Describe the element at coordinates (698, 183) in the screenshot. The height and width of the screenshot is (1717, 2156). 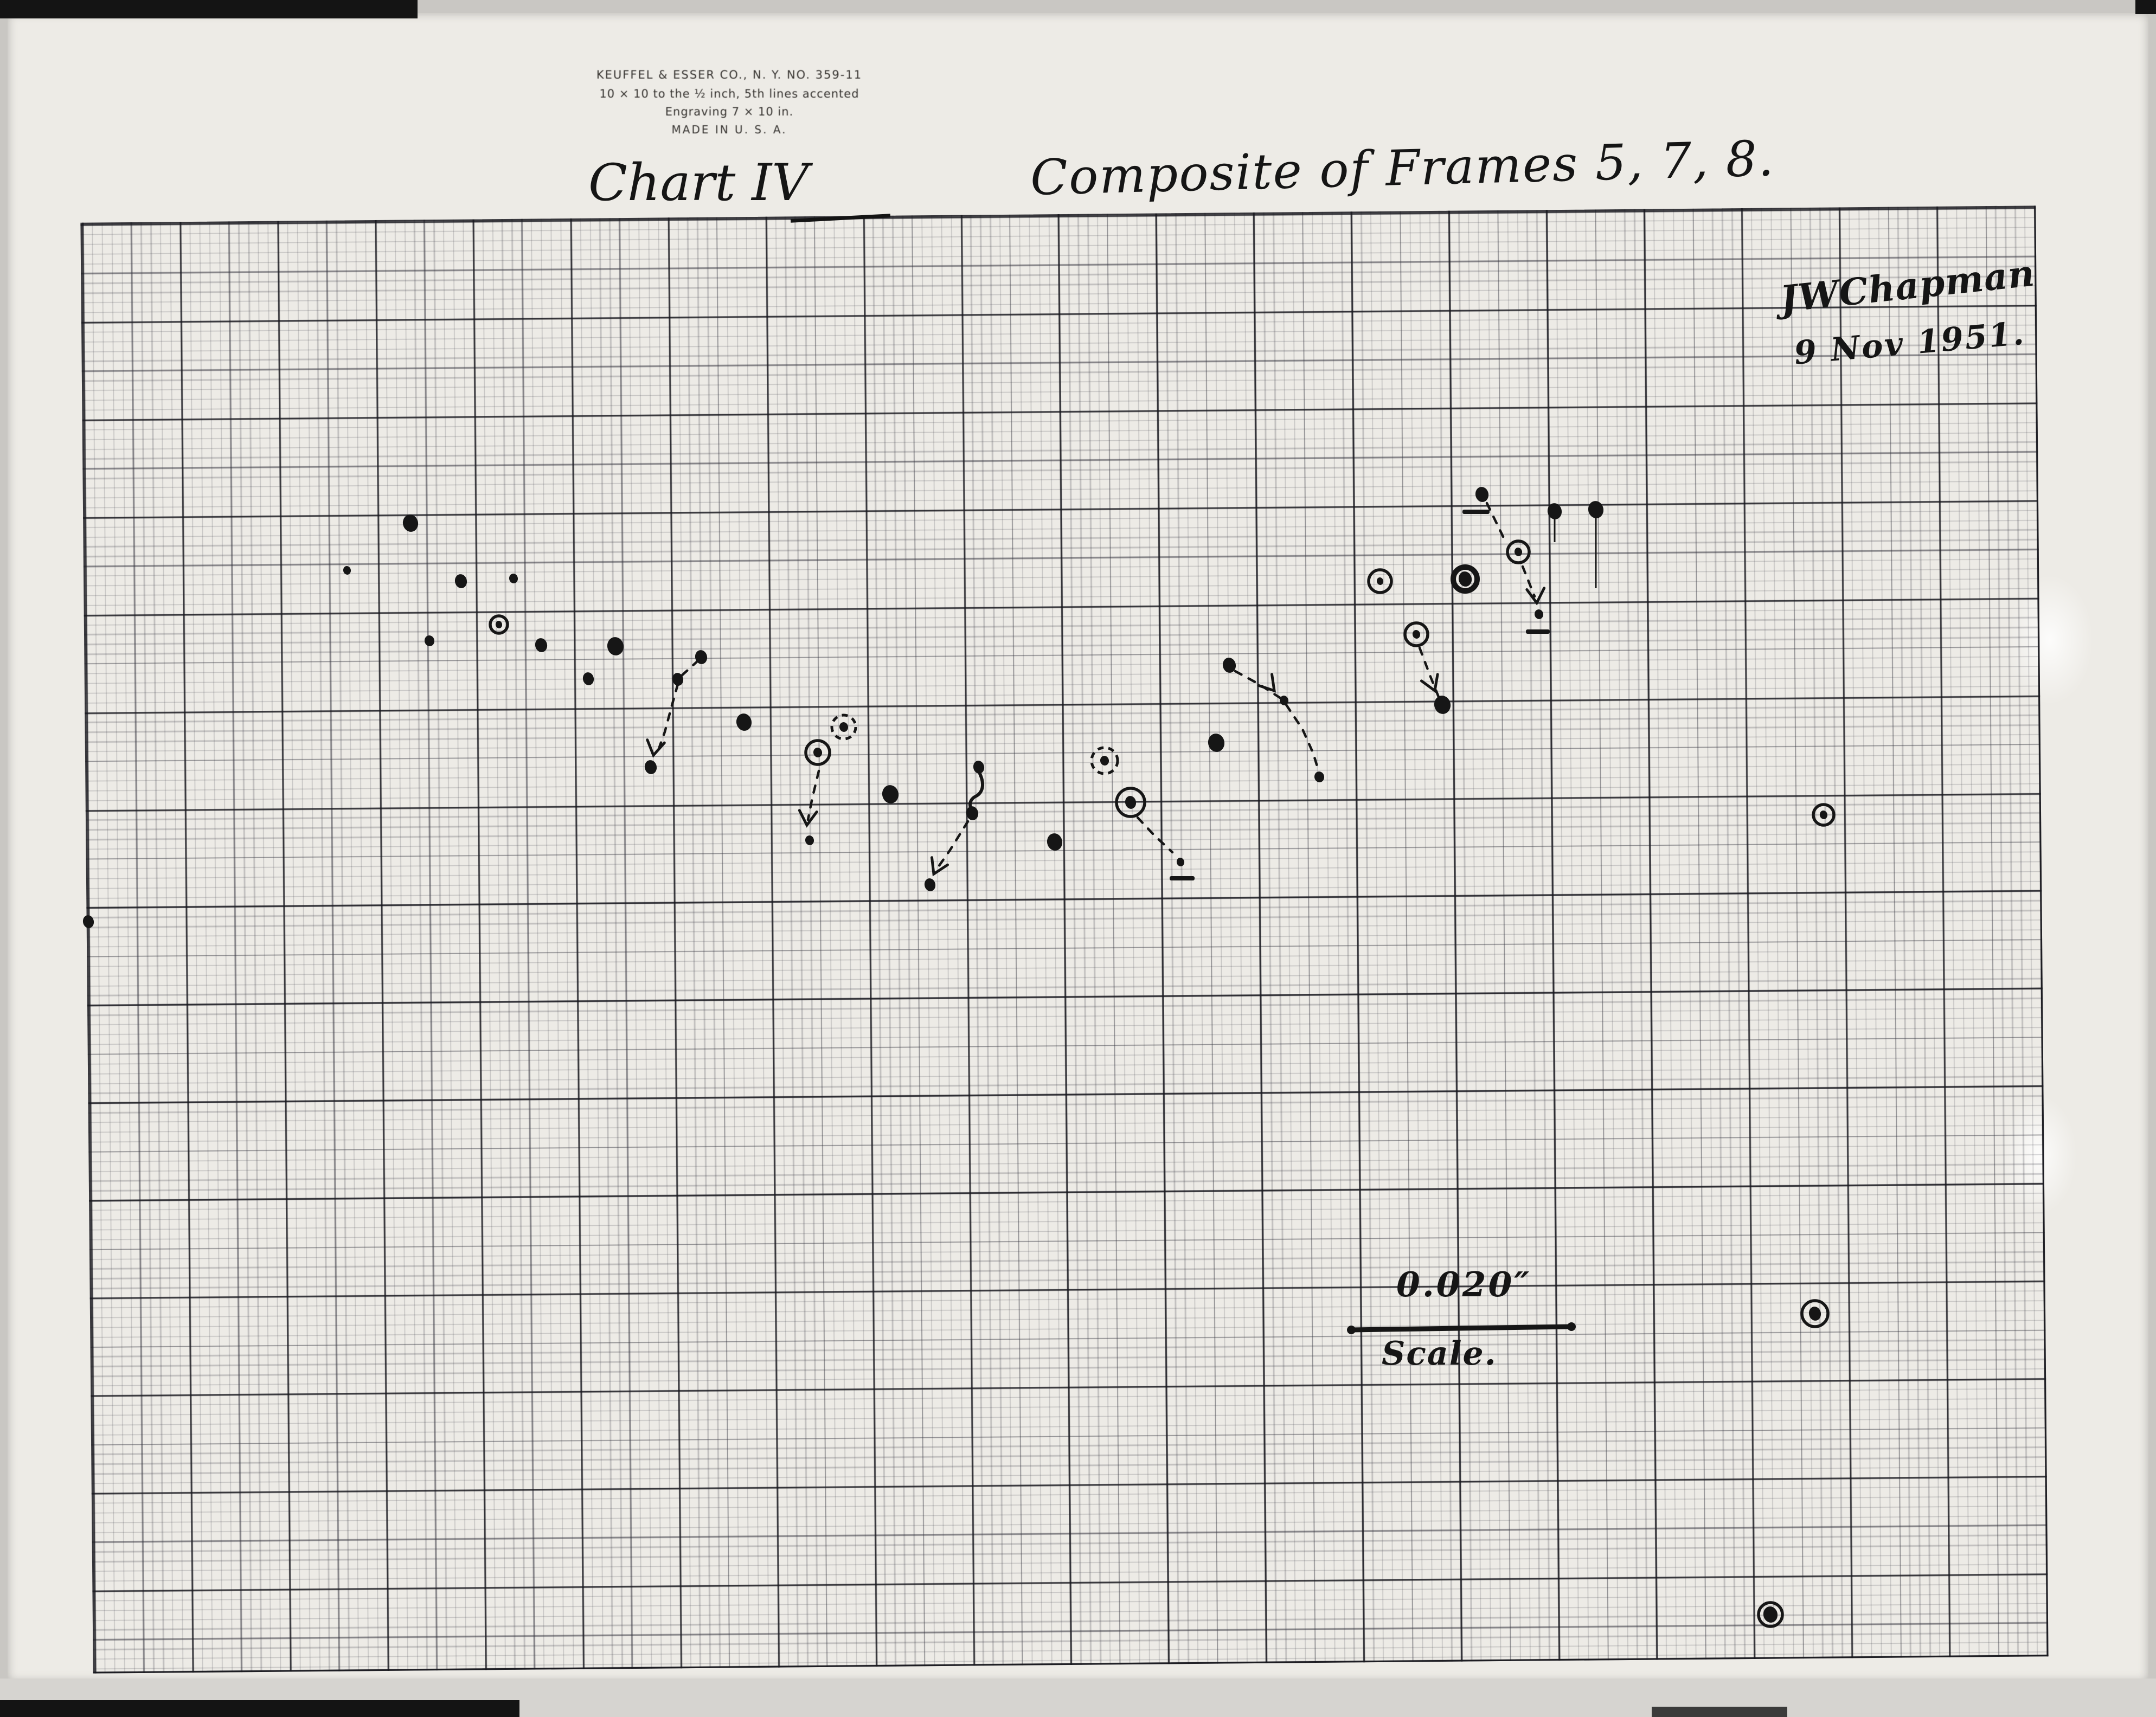
I see `chart-title: Chart IV` at that location.